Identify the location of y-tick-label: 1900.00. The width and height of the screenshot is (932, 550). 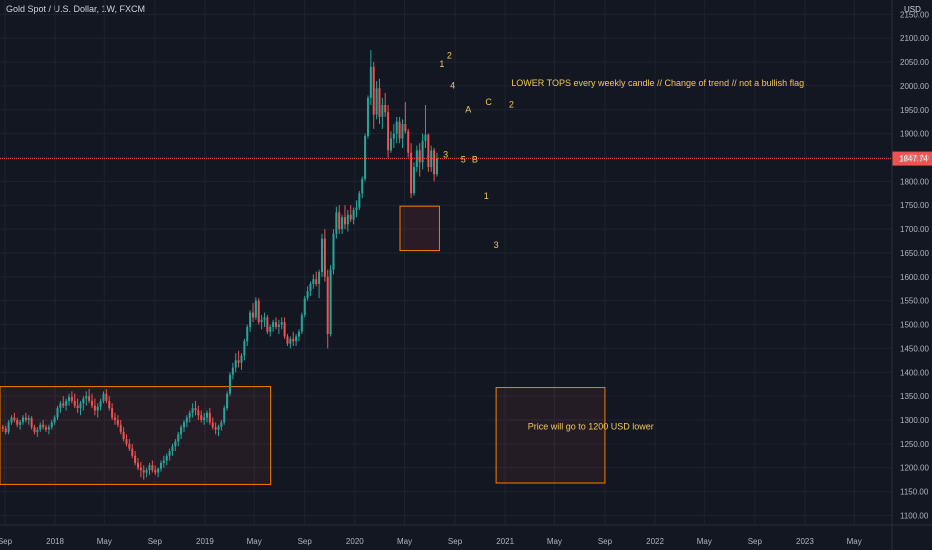
(914, 134).